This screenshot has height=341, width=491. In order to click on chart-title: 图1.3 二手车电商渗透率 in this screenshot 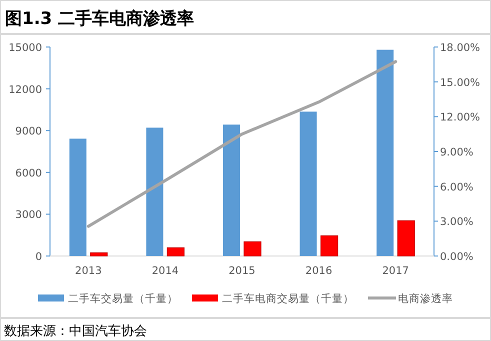, I will do `click(99, 19)`.